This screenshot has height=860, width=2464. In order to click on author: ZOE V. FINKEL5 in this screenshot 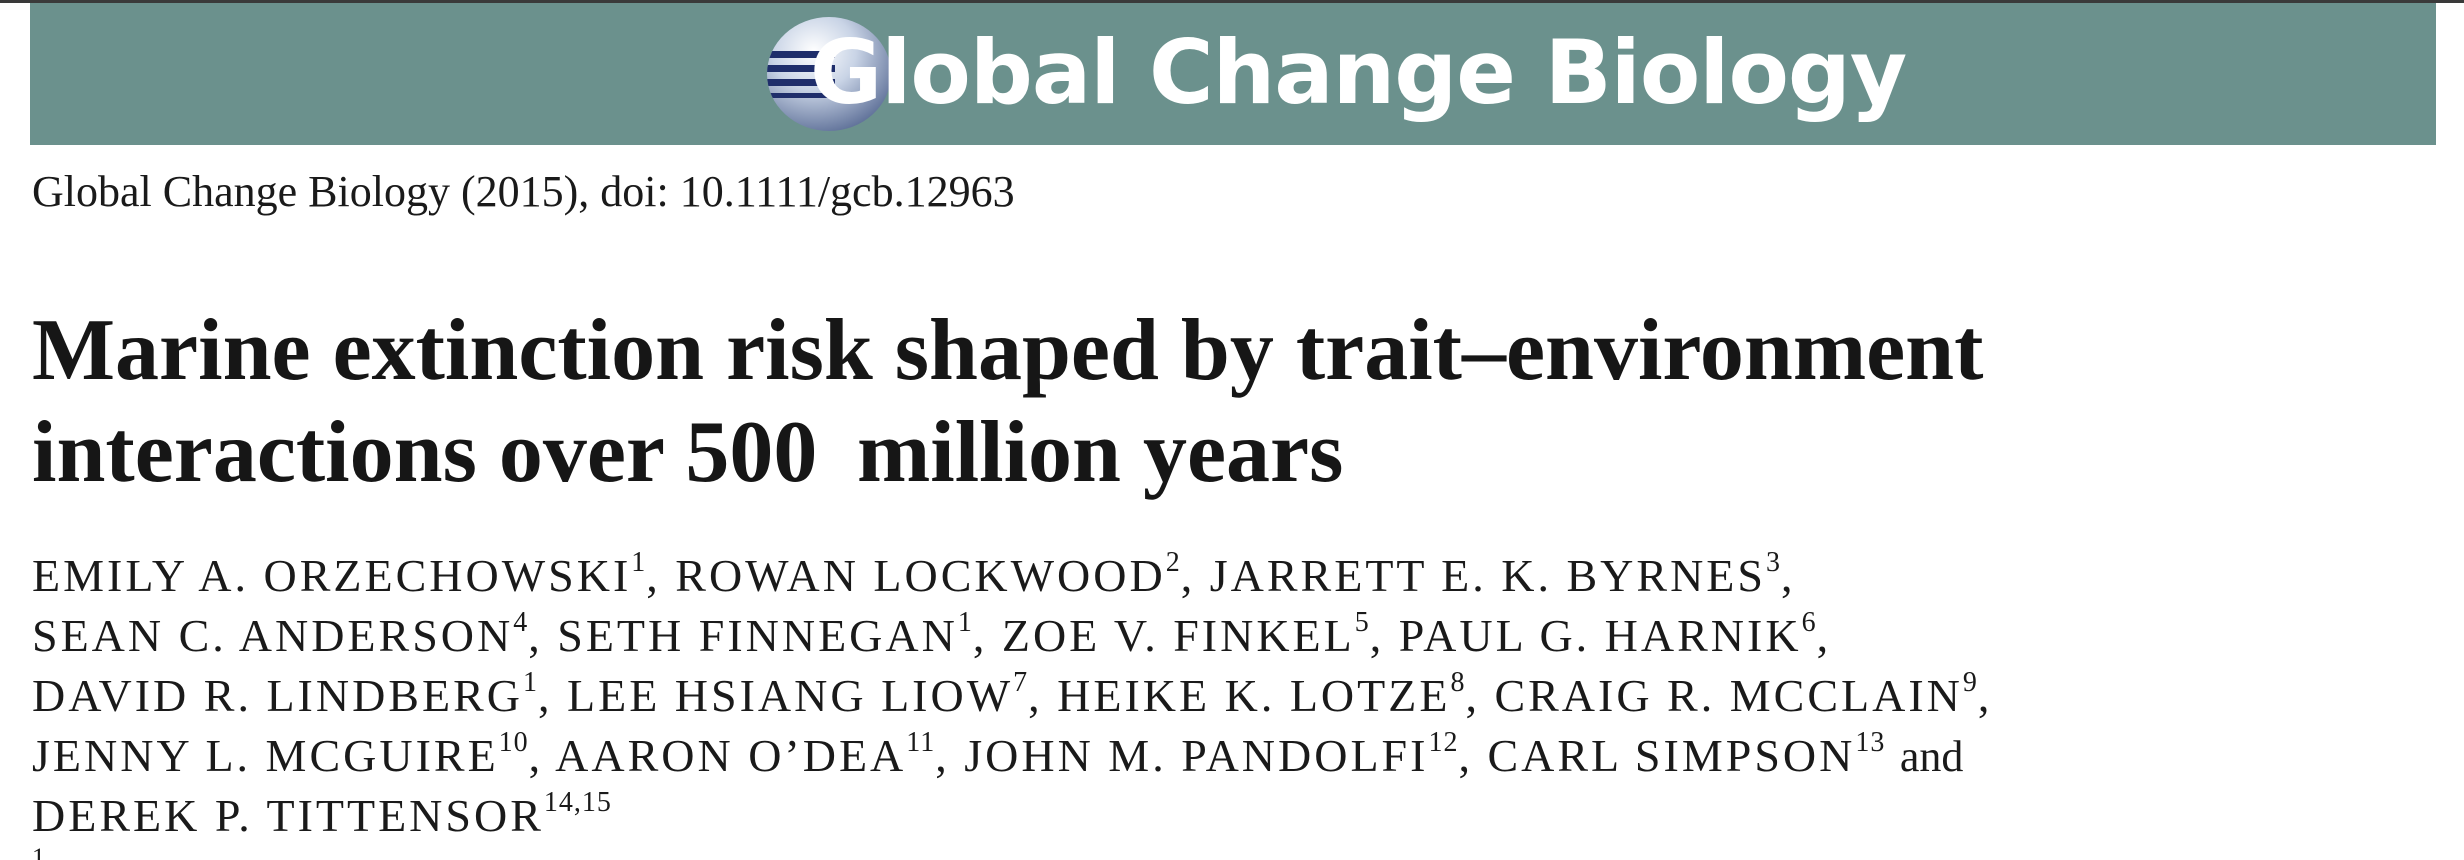, I will do `click(1185, 634)`.